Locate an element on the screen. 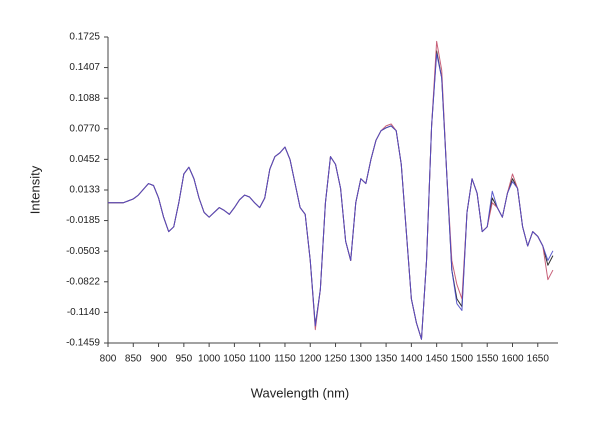 This screenshot has width=590, height=436. y-tick-label: 0.0452 is located at coordinates (84, 159).